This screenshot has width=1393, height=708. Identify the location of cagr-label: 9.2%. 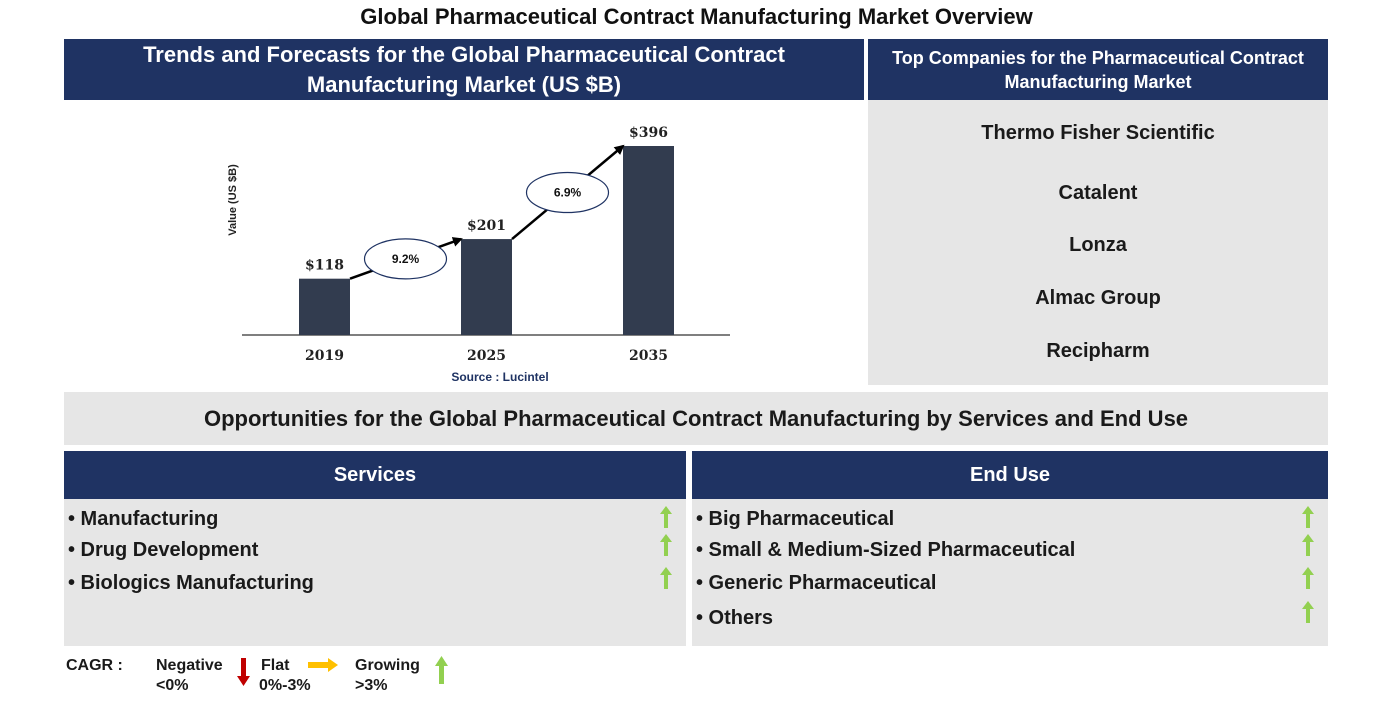
(406, 259).